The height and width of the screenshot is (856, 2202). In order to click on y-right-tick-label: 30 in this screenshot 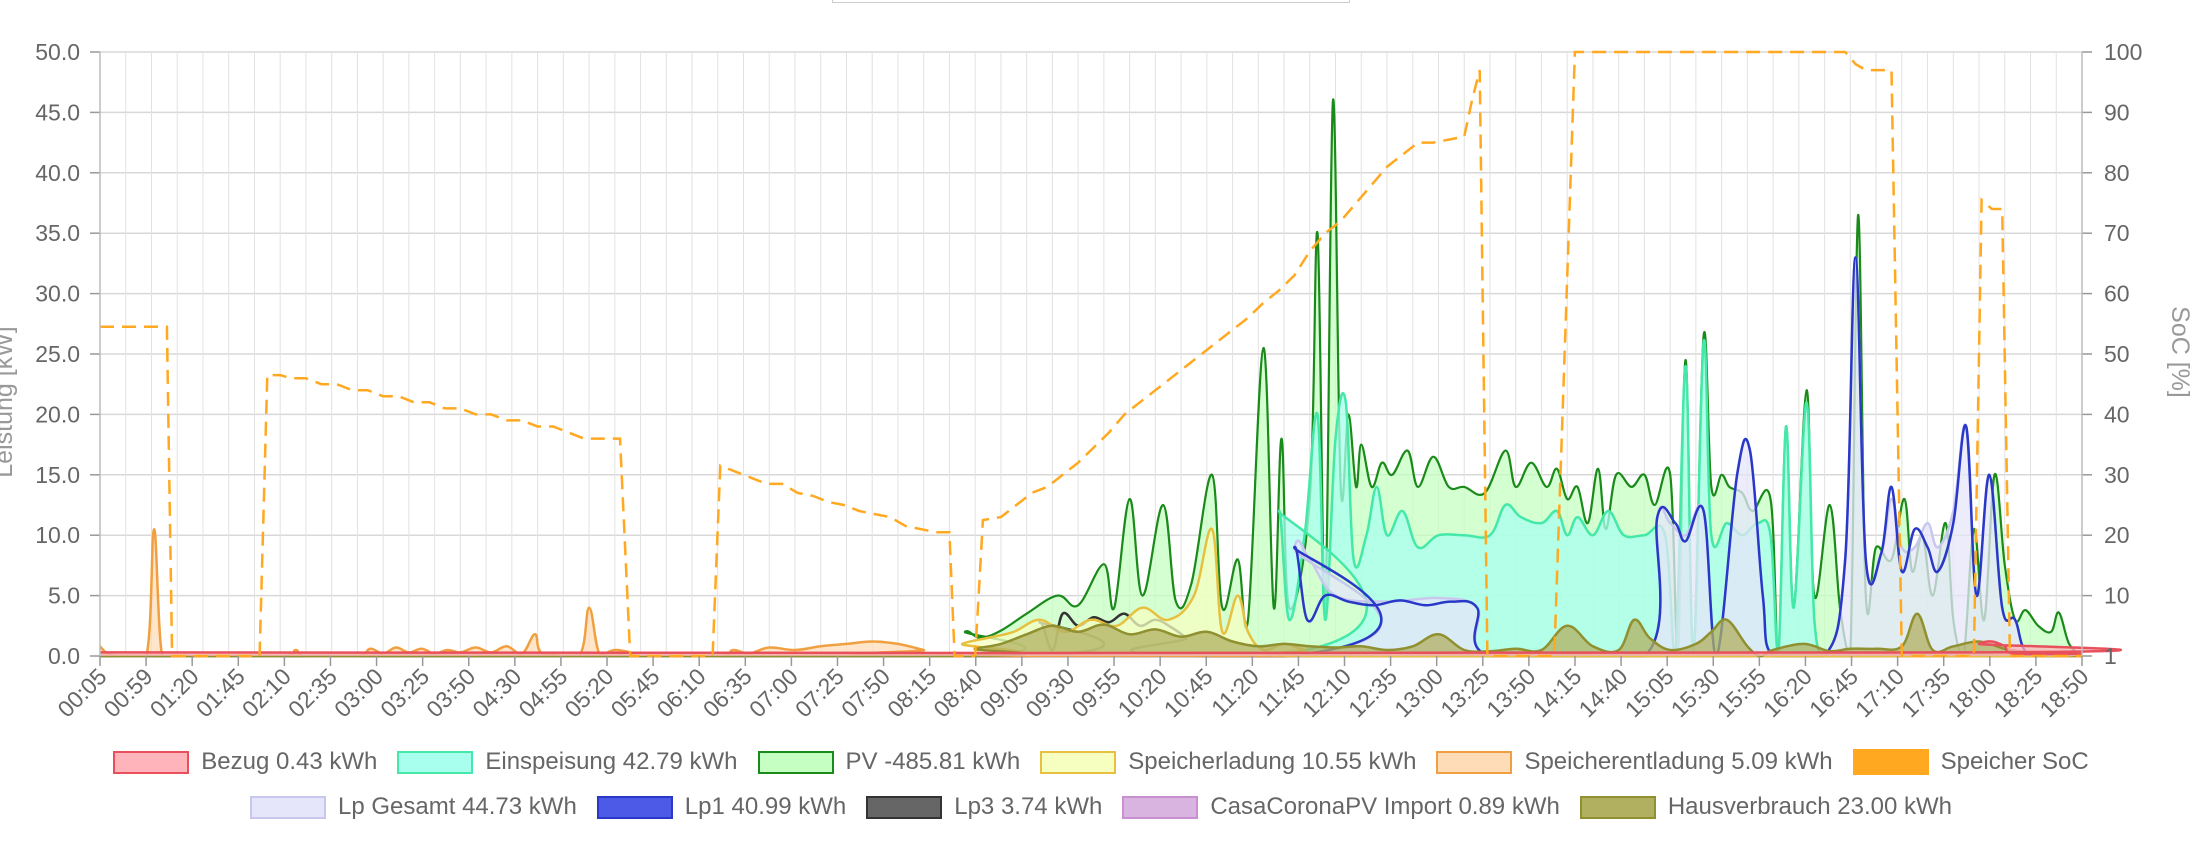, I will do `click(2117, 475)`.